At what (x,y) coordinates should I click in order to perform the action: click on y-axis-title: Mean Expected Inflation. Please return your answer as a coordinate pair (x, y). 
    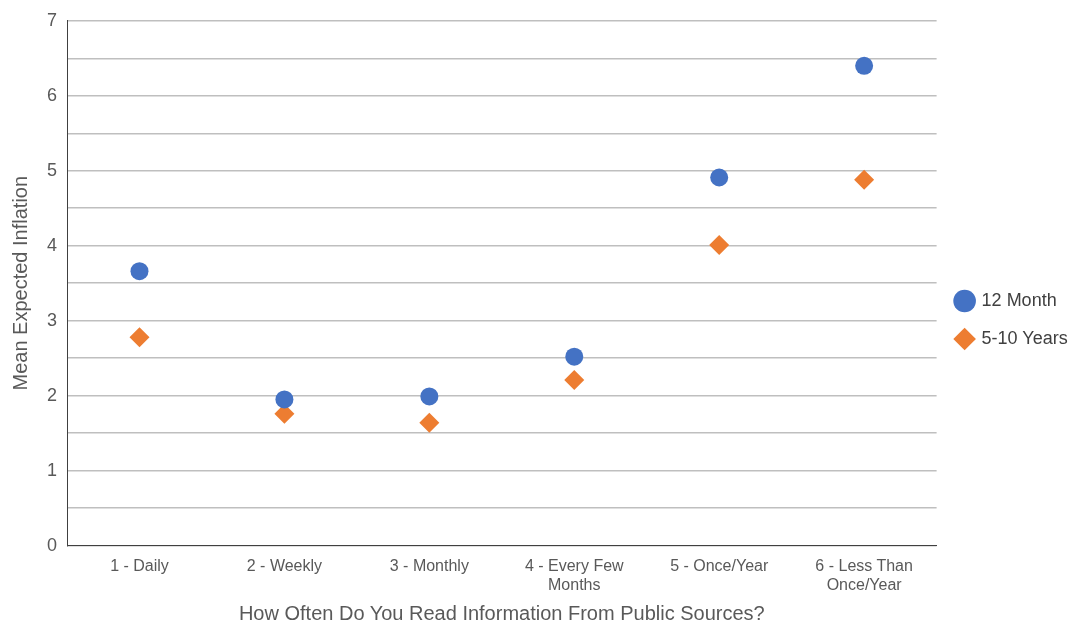
    Looking at the image, I should click on (19, 283).